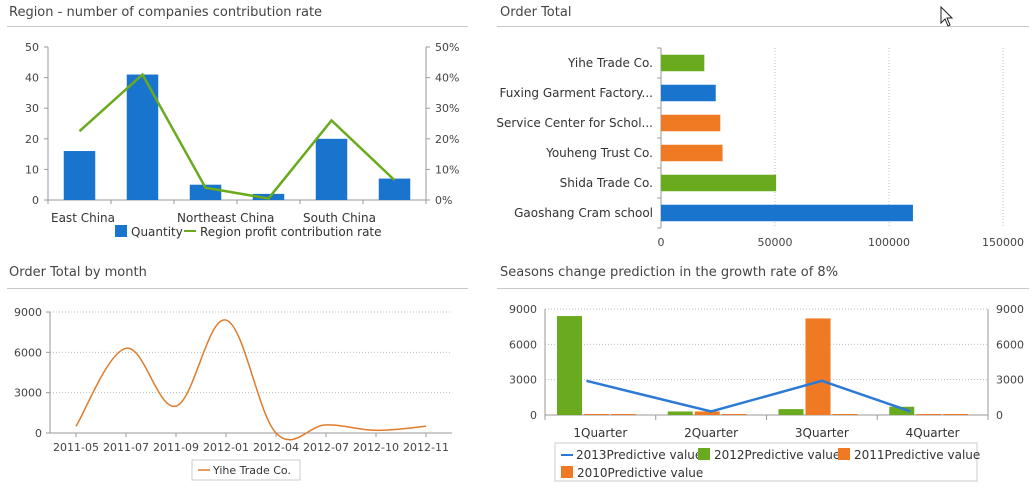  What do you see at coordinates (76, 447) in the screenshot?
I see `x-tick-label: 2011-05` at bounding box center [76, 447].